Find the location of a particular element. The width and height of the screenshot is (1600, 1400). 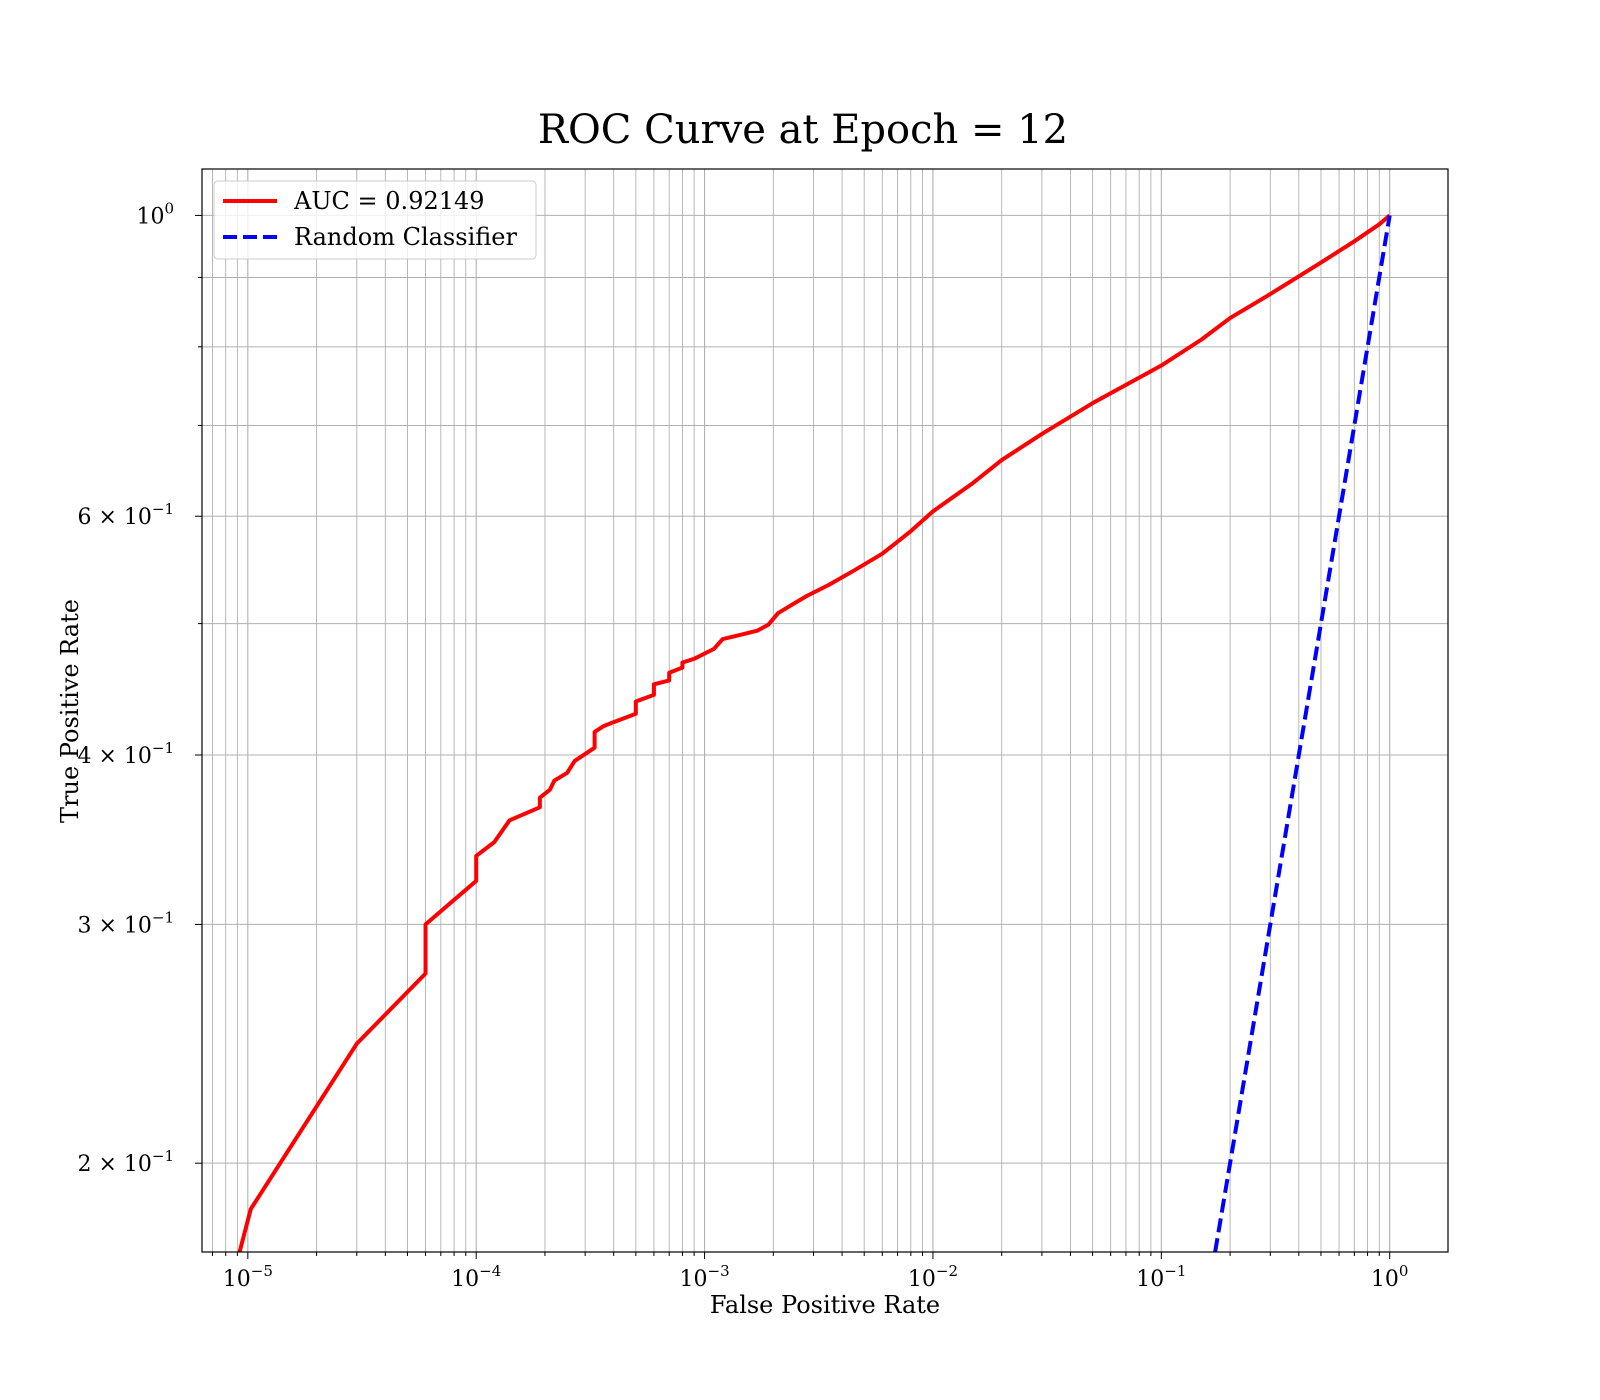

y-axis-label: True Positive Rate is located at coordinates (70, 711).